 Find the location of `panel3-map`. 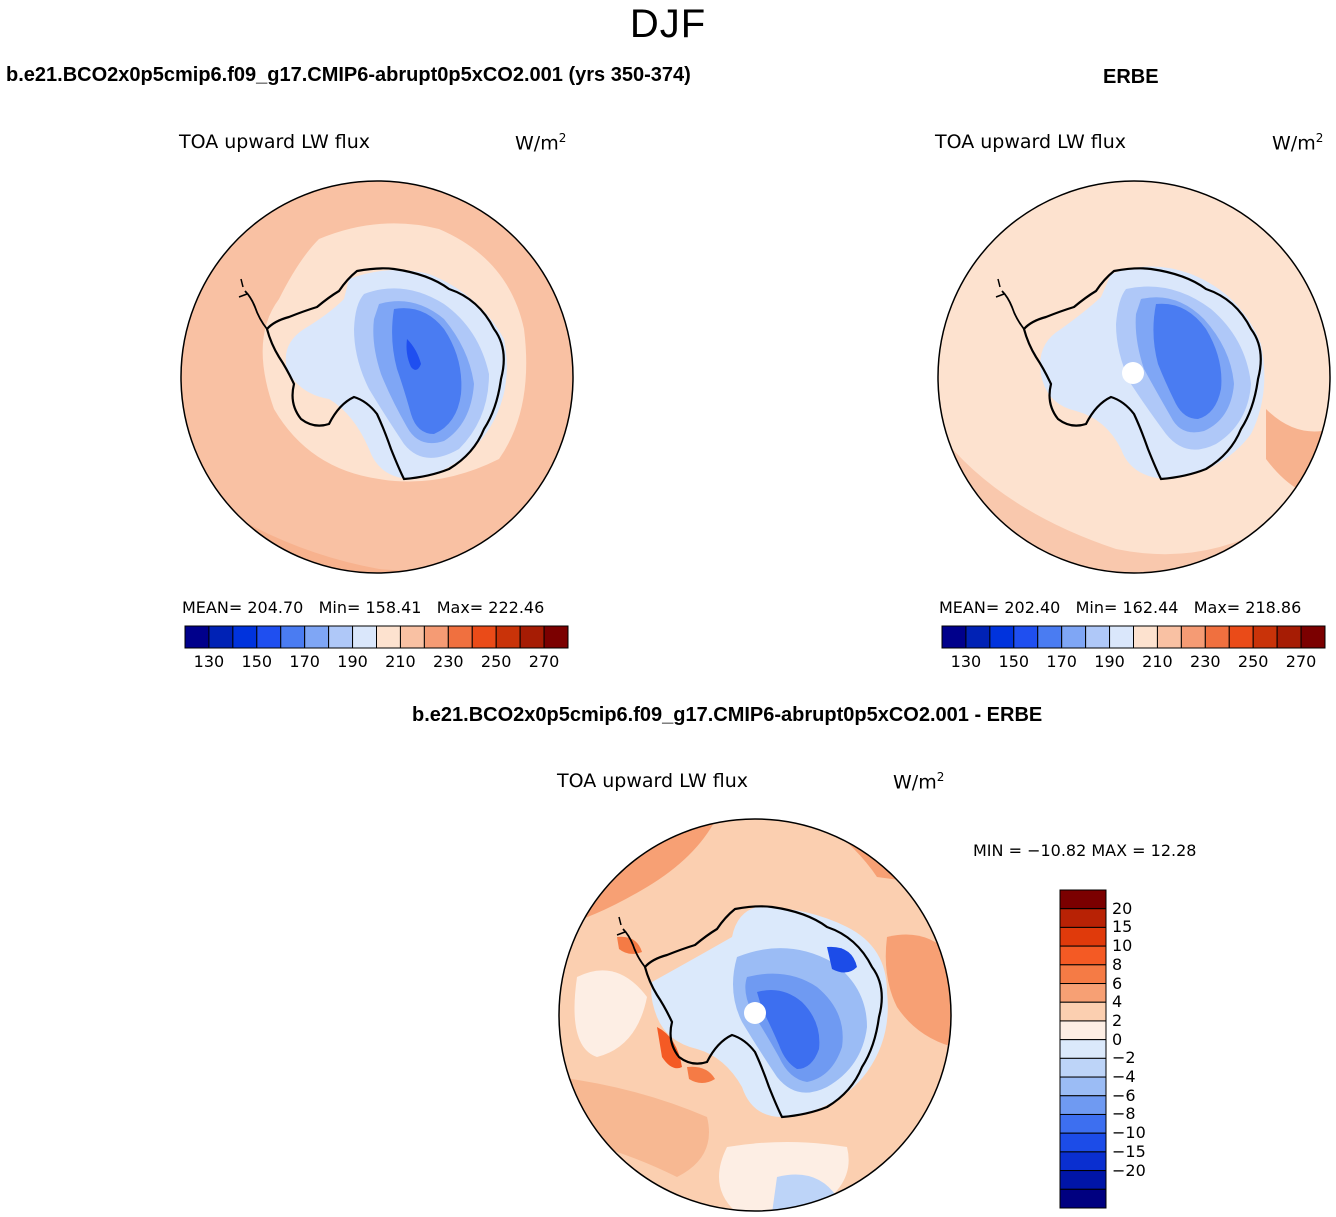

panel3-map is located at coordinates (755, 1015).